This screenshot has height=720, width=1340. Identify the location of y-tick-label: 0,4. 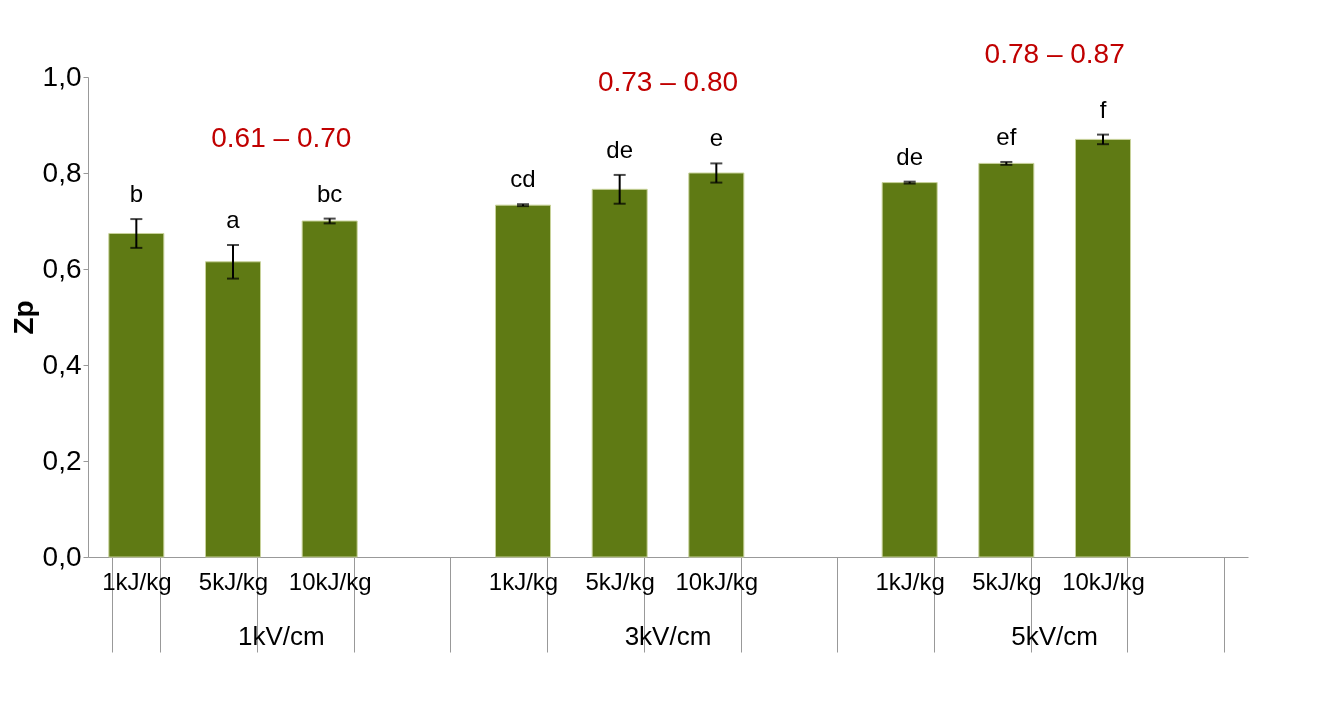
(62, 364).